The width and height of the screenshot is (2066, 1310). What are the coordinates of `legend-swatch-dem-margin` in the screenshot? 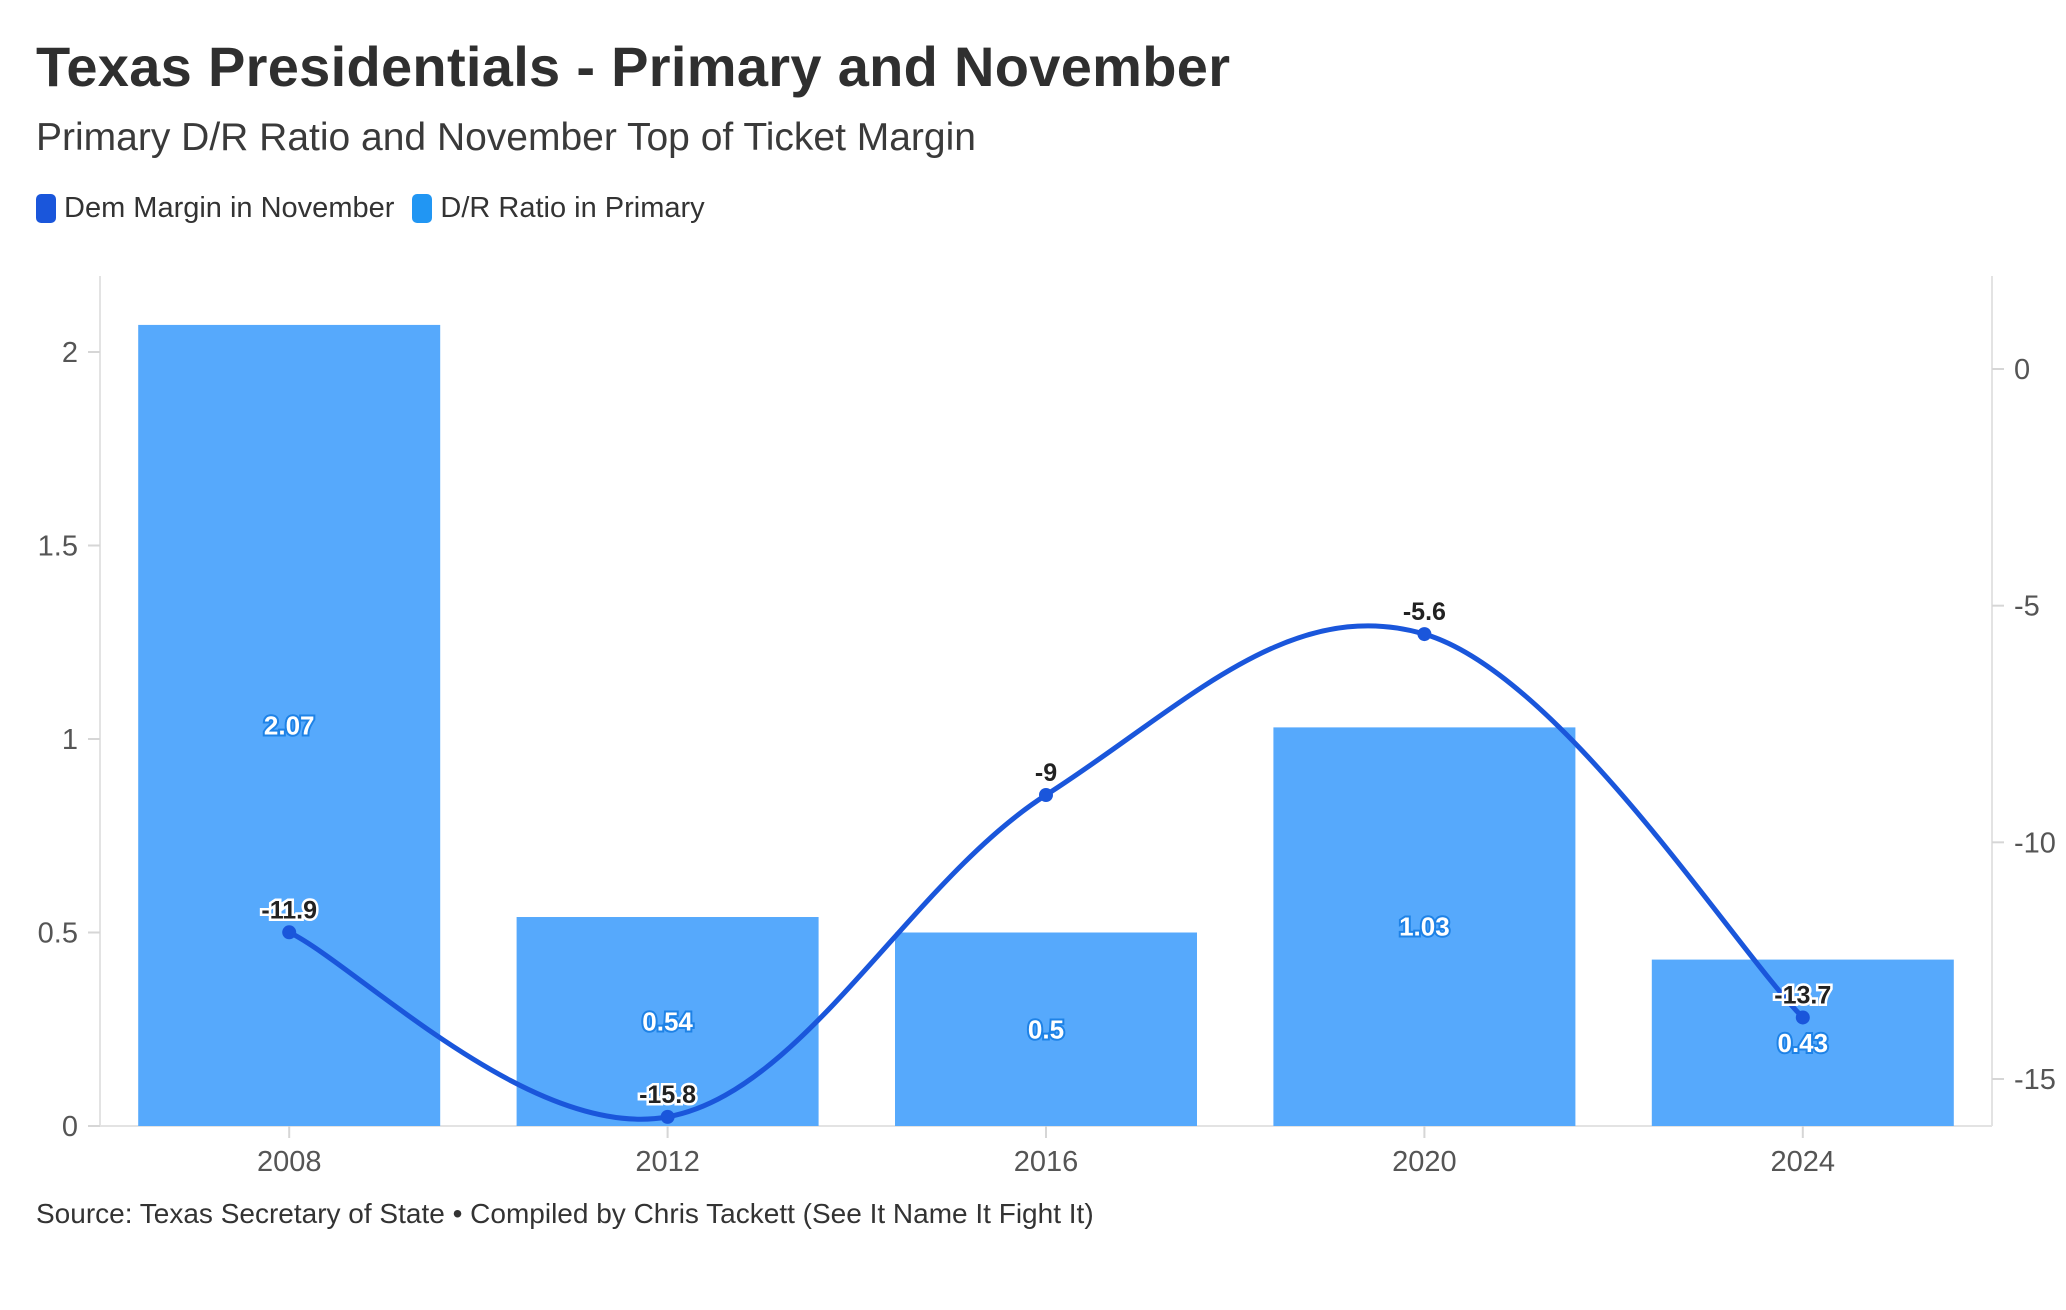 It's located at (46, 208).